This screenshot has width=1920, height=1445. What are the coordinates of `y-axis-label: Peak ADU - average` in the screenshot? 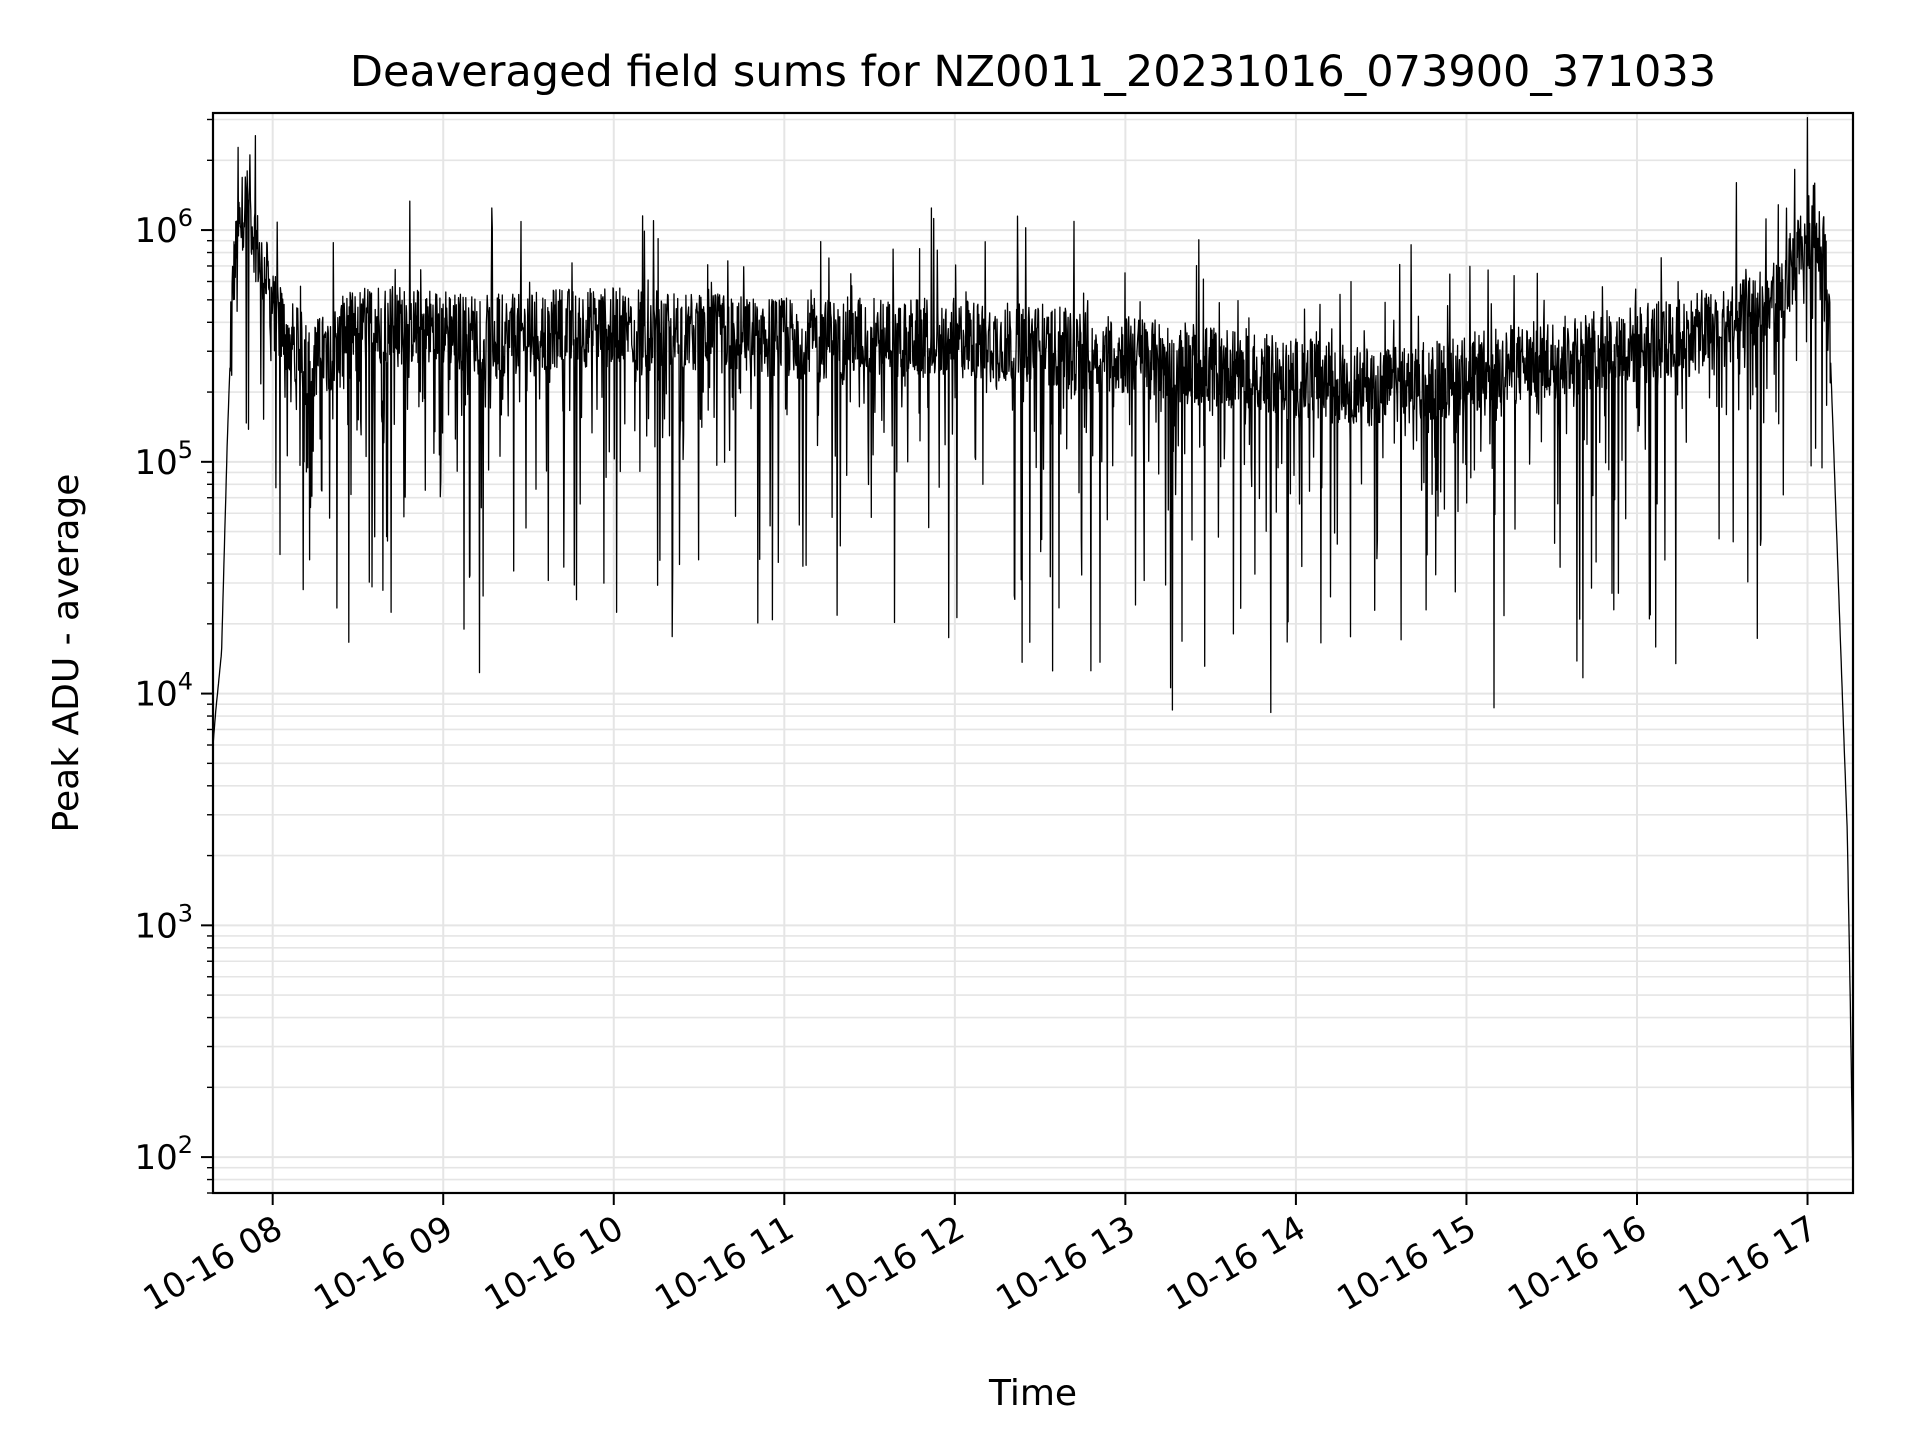 It's located at (66, 653).